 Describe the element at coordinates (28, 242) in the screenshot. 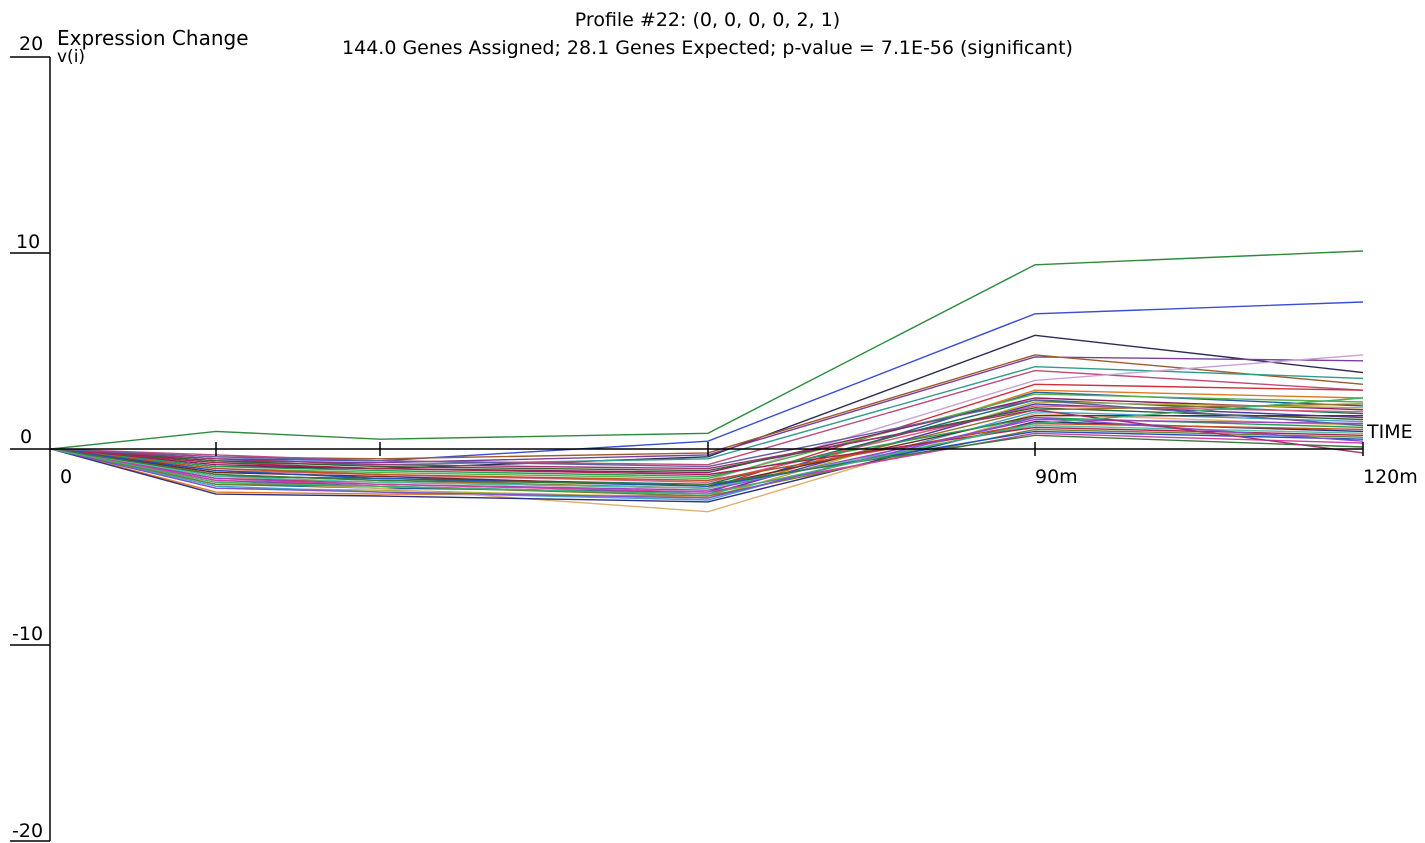

I see `y-tick-label-10: 10` at that location.